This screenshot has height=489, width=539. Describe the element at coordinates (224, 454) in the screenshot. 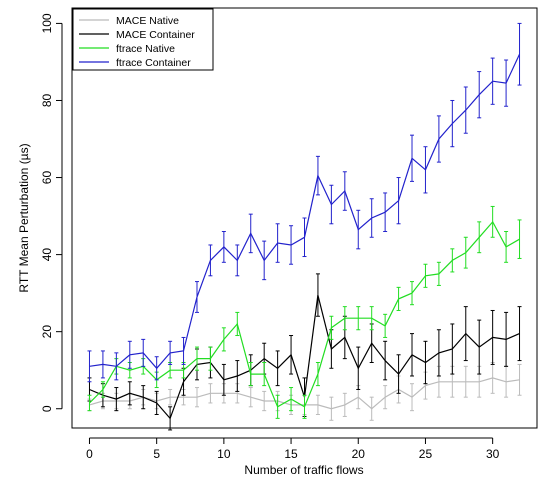

I see `x-tick-label: 10` at that location.